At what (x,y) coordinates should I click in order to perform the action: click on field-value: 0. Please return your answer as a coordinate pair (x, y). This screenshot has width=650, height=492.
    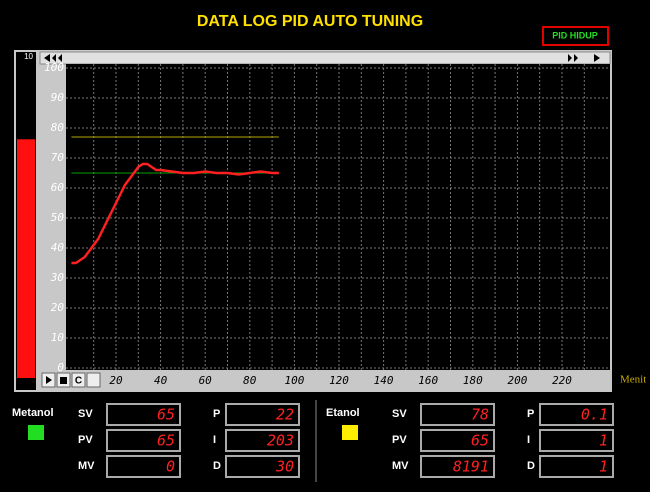
    Looking at the image, I should click on (170, 467).